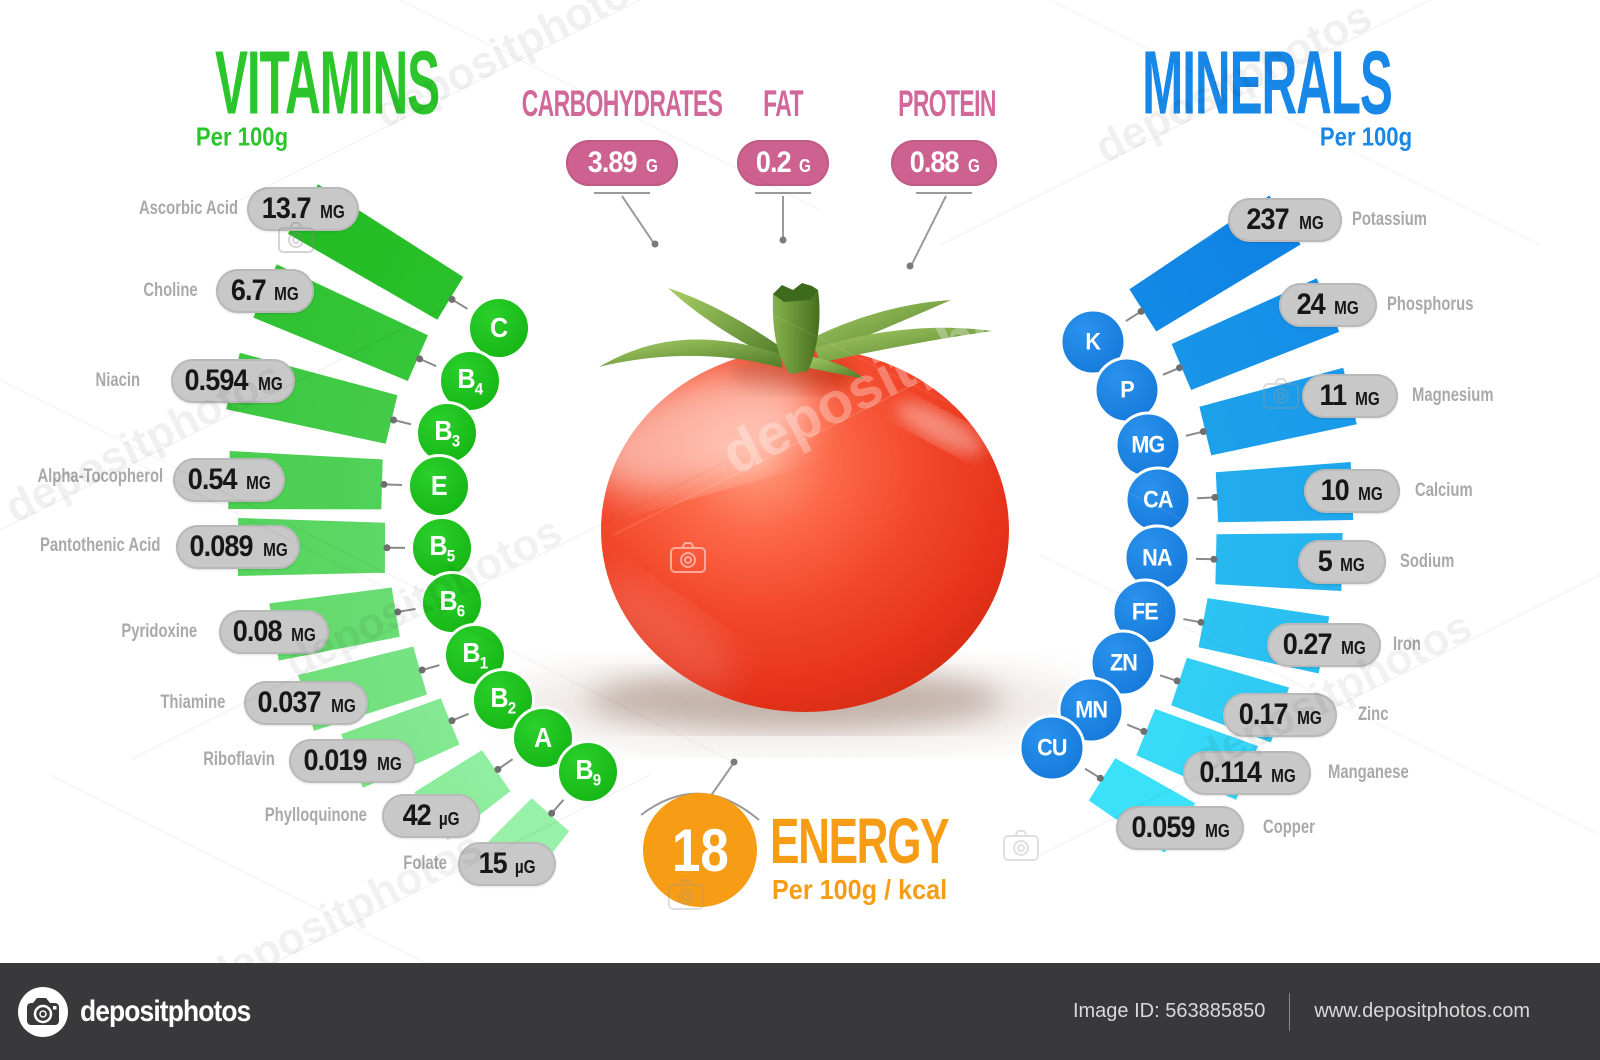 The height and width of the screenshot is (1060, 1600). Describe the element at coordinates (1389, 219) in the screenshot. I see `mineral-name-label: Potassium` at that location.